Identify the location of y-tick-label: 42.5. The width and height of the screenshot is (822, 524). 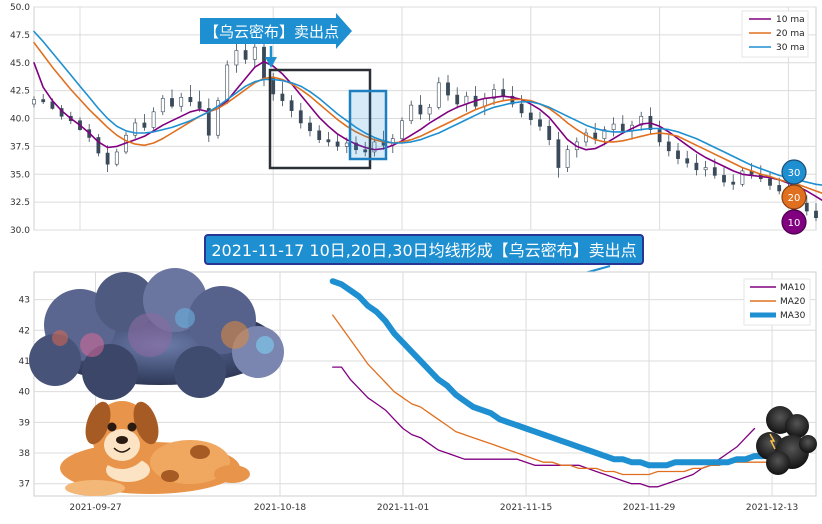
(20, 92).